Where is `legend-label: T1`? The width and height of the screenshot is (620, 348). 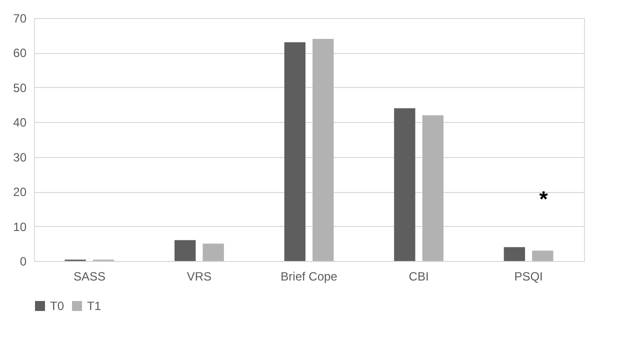 legend-label: T1 is located at coordinates (94, 306).